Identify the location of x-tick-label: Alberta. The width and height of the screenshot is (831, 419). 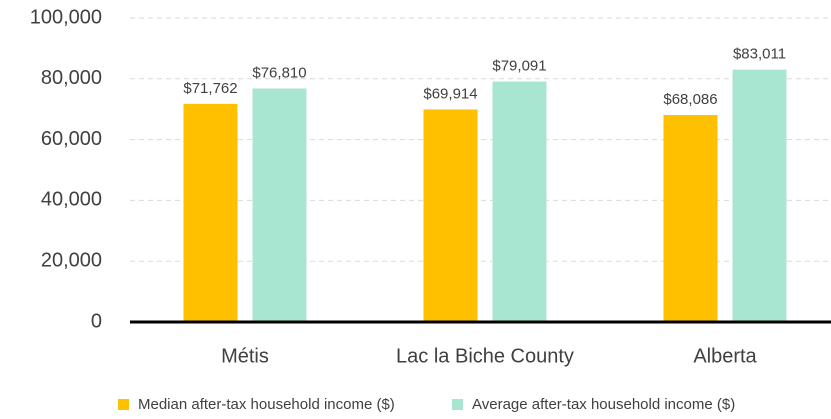
(725, 356).